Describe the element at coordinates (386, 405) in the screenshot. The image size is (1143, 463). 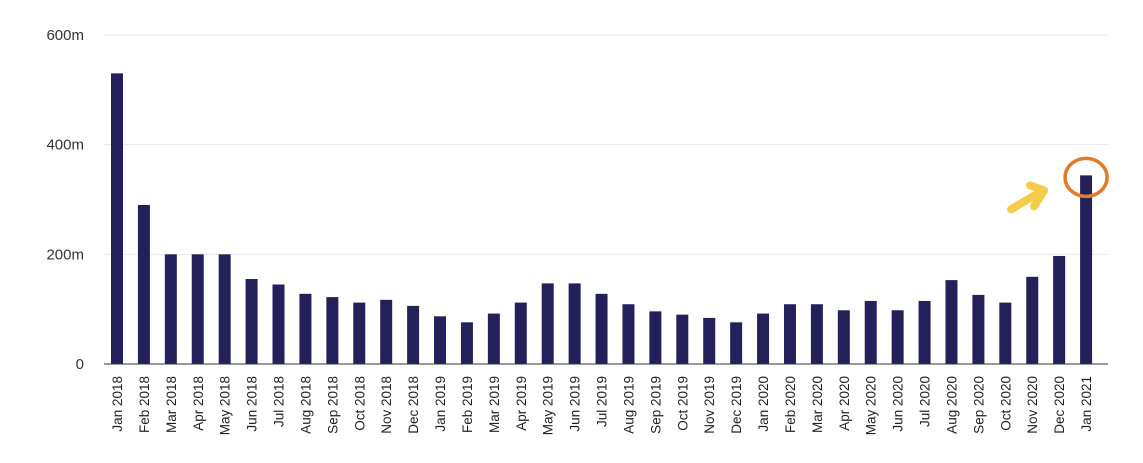
I see `x-tick-label: Nov 2018` at that location.